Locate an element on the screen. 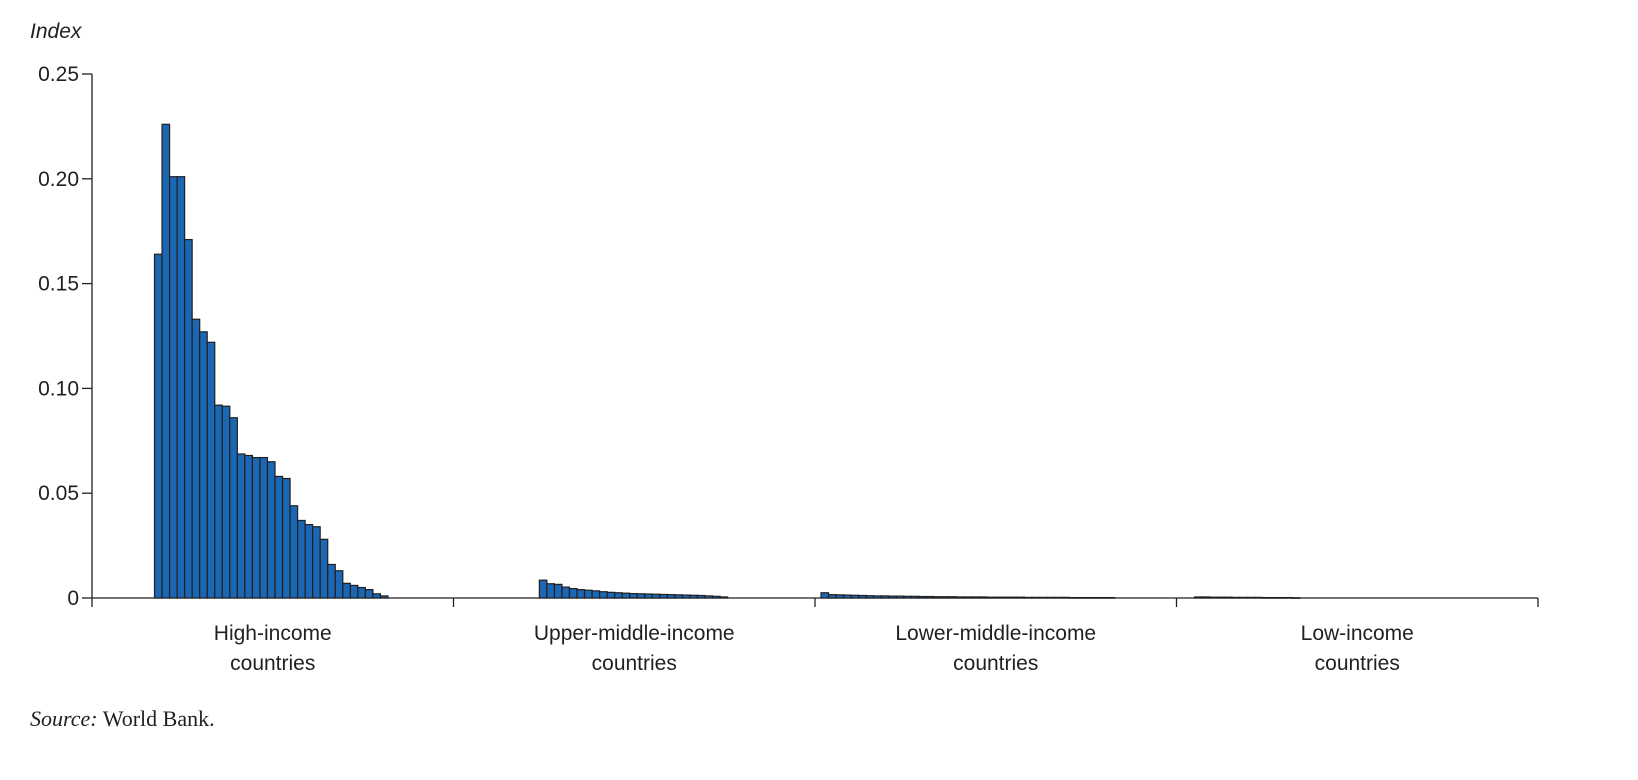 The image size is (1638, 780). y-tick-label: 0.25 is located at coordinates (58, 74).